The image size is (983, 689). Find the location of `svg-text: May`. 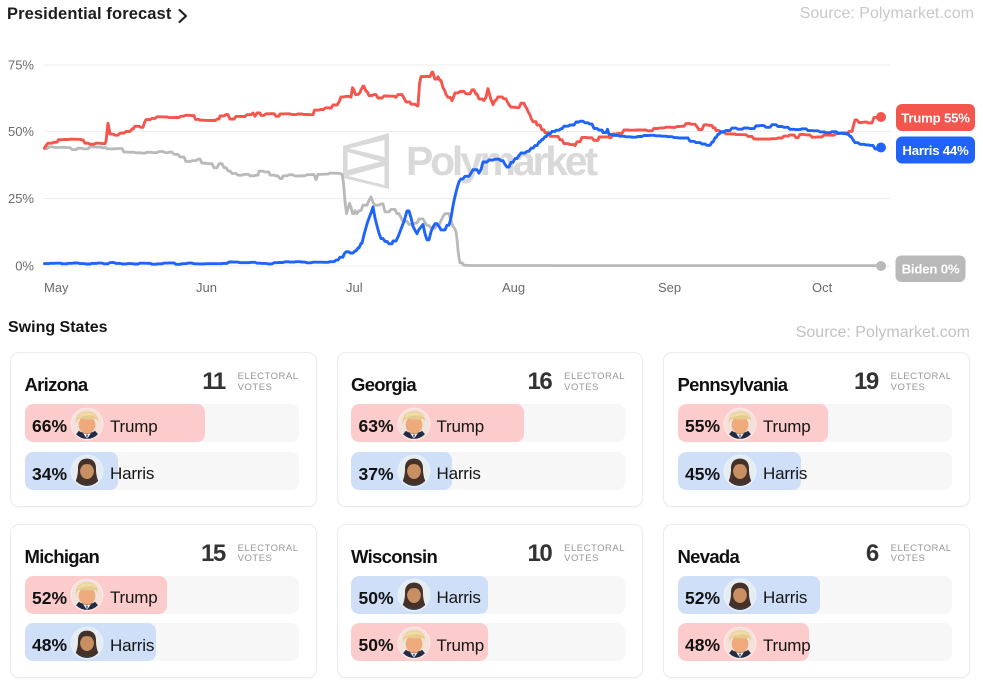

svg-text: May is located at coordinates (56, 287).